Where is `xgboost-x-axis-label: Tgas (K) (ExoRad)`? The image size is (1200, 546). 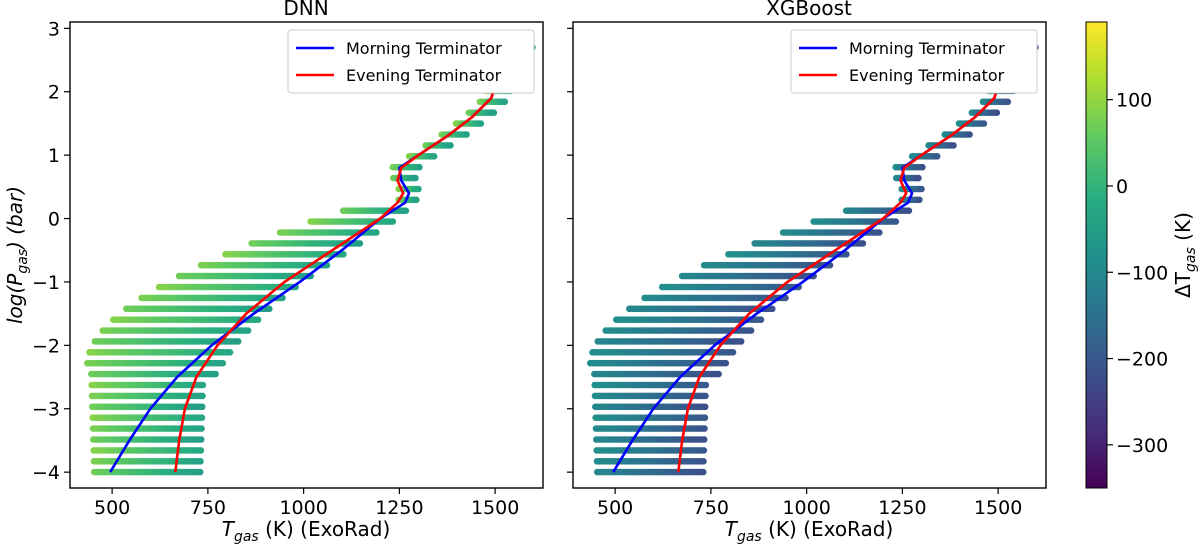
xgboost-x-axis-label: Tgas (K) (ExoRad) is located at coordinates (809, 531).